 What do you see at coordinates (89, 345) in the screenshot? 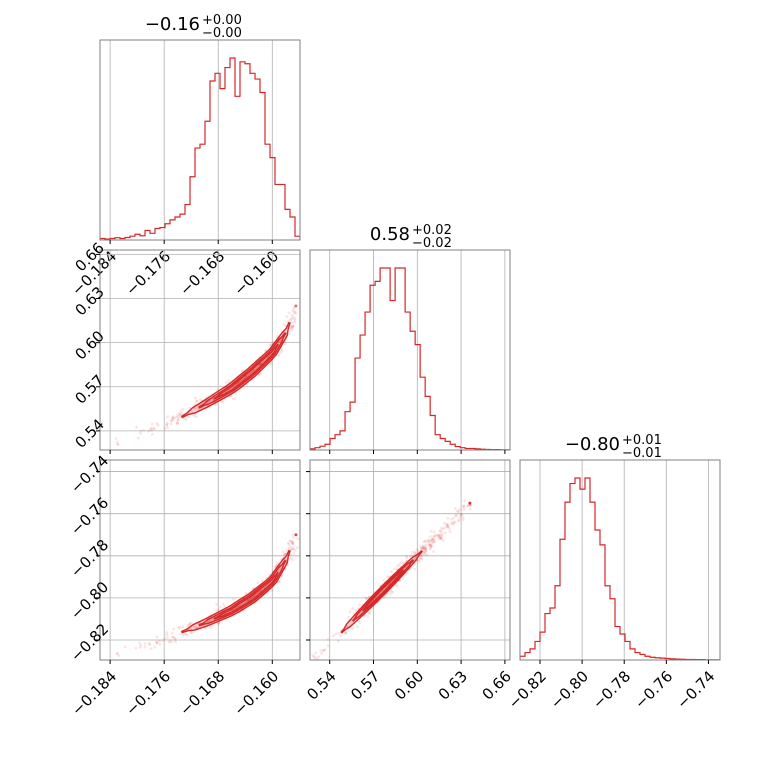
I see `y-tick-label: 0.60` at bounding box center [89, 345].